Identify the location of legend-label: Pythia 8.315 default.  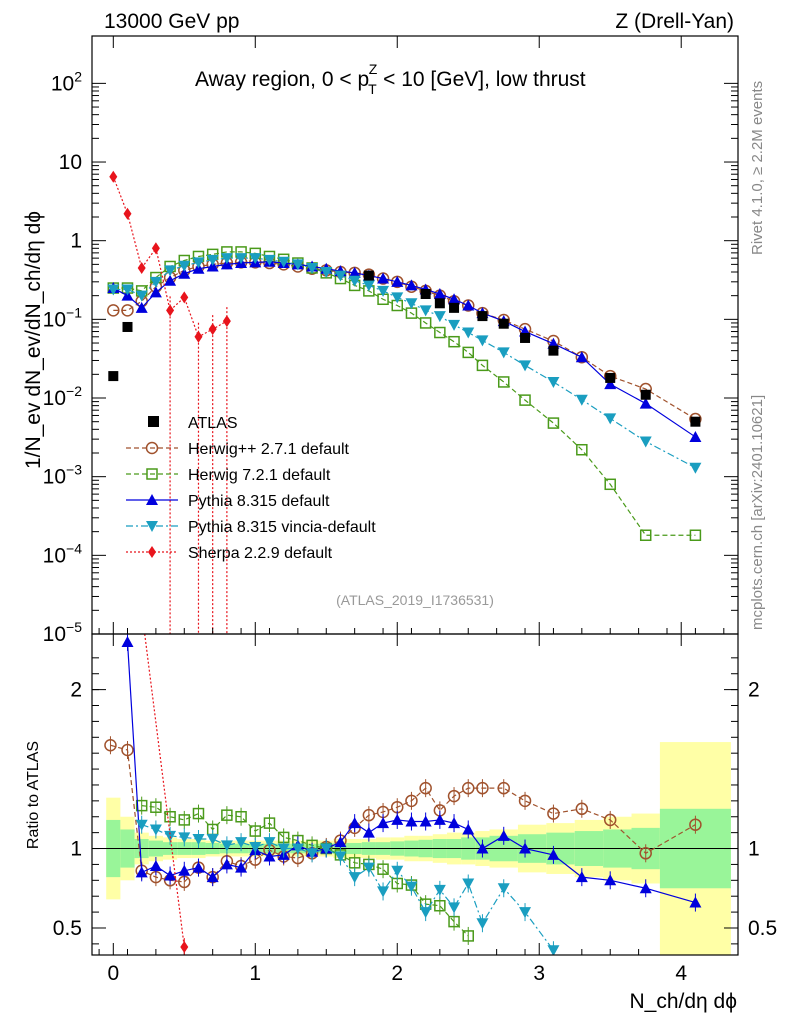
(259, 501).